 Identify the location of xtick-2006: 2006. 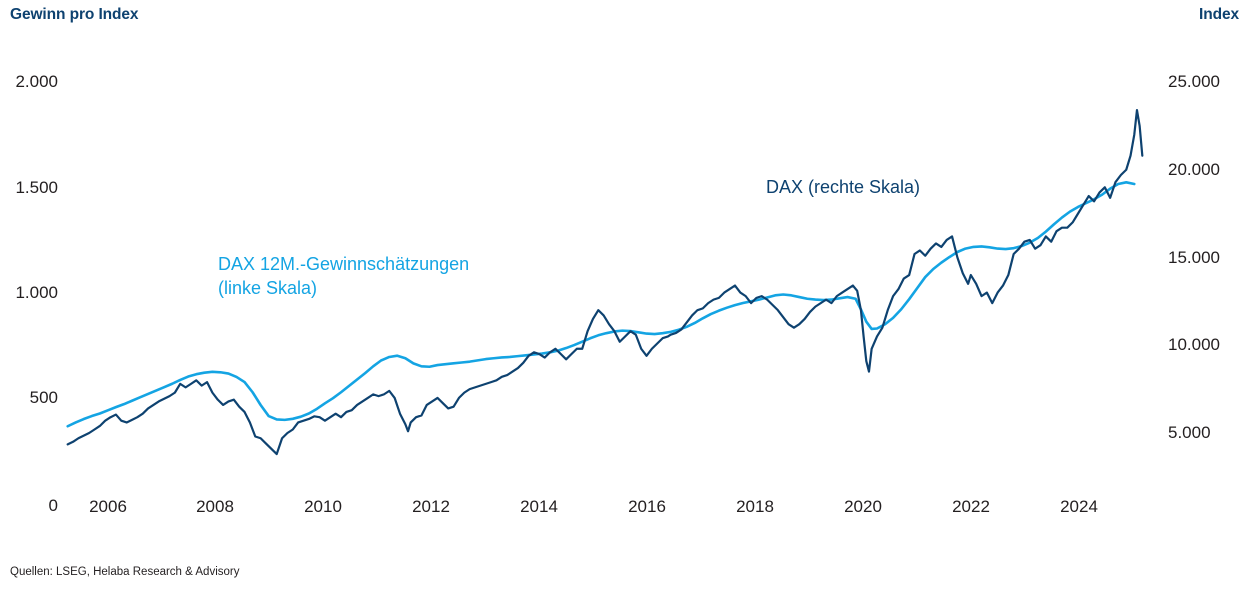
(108, 506).